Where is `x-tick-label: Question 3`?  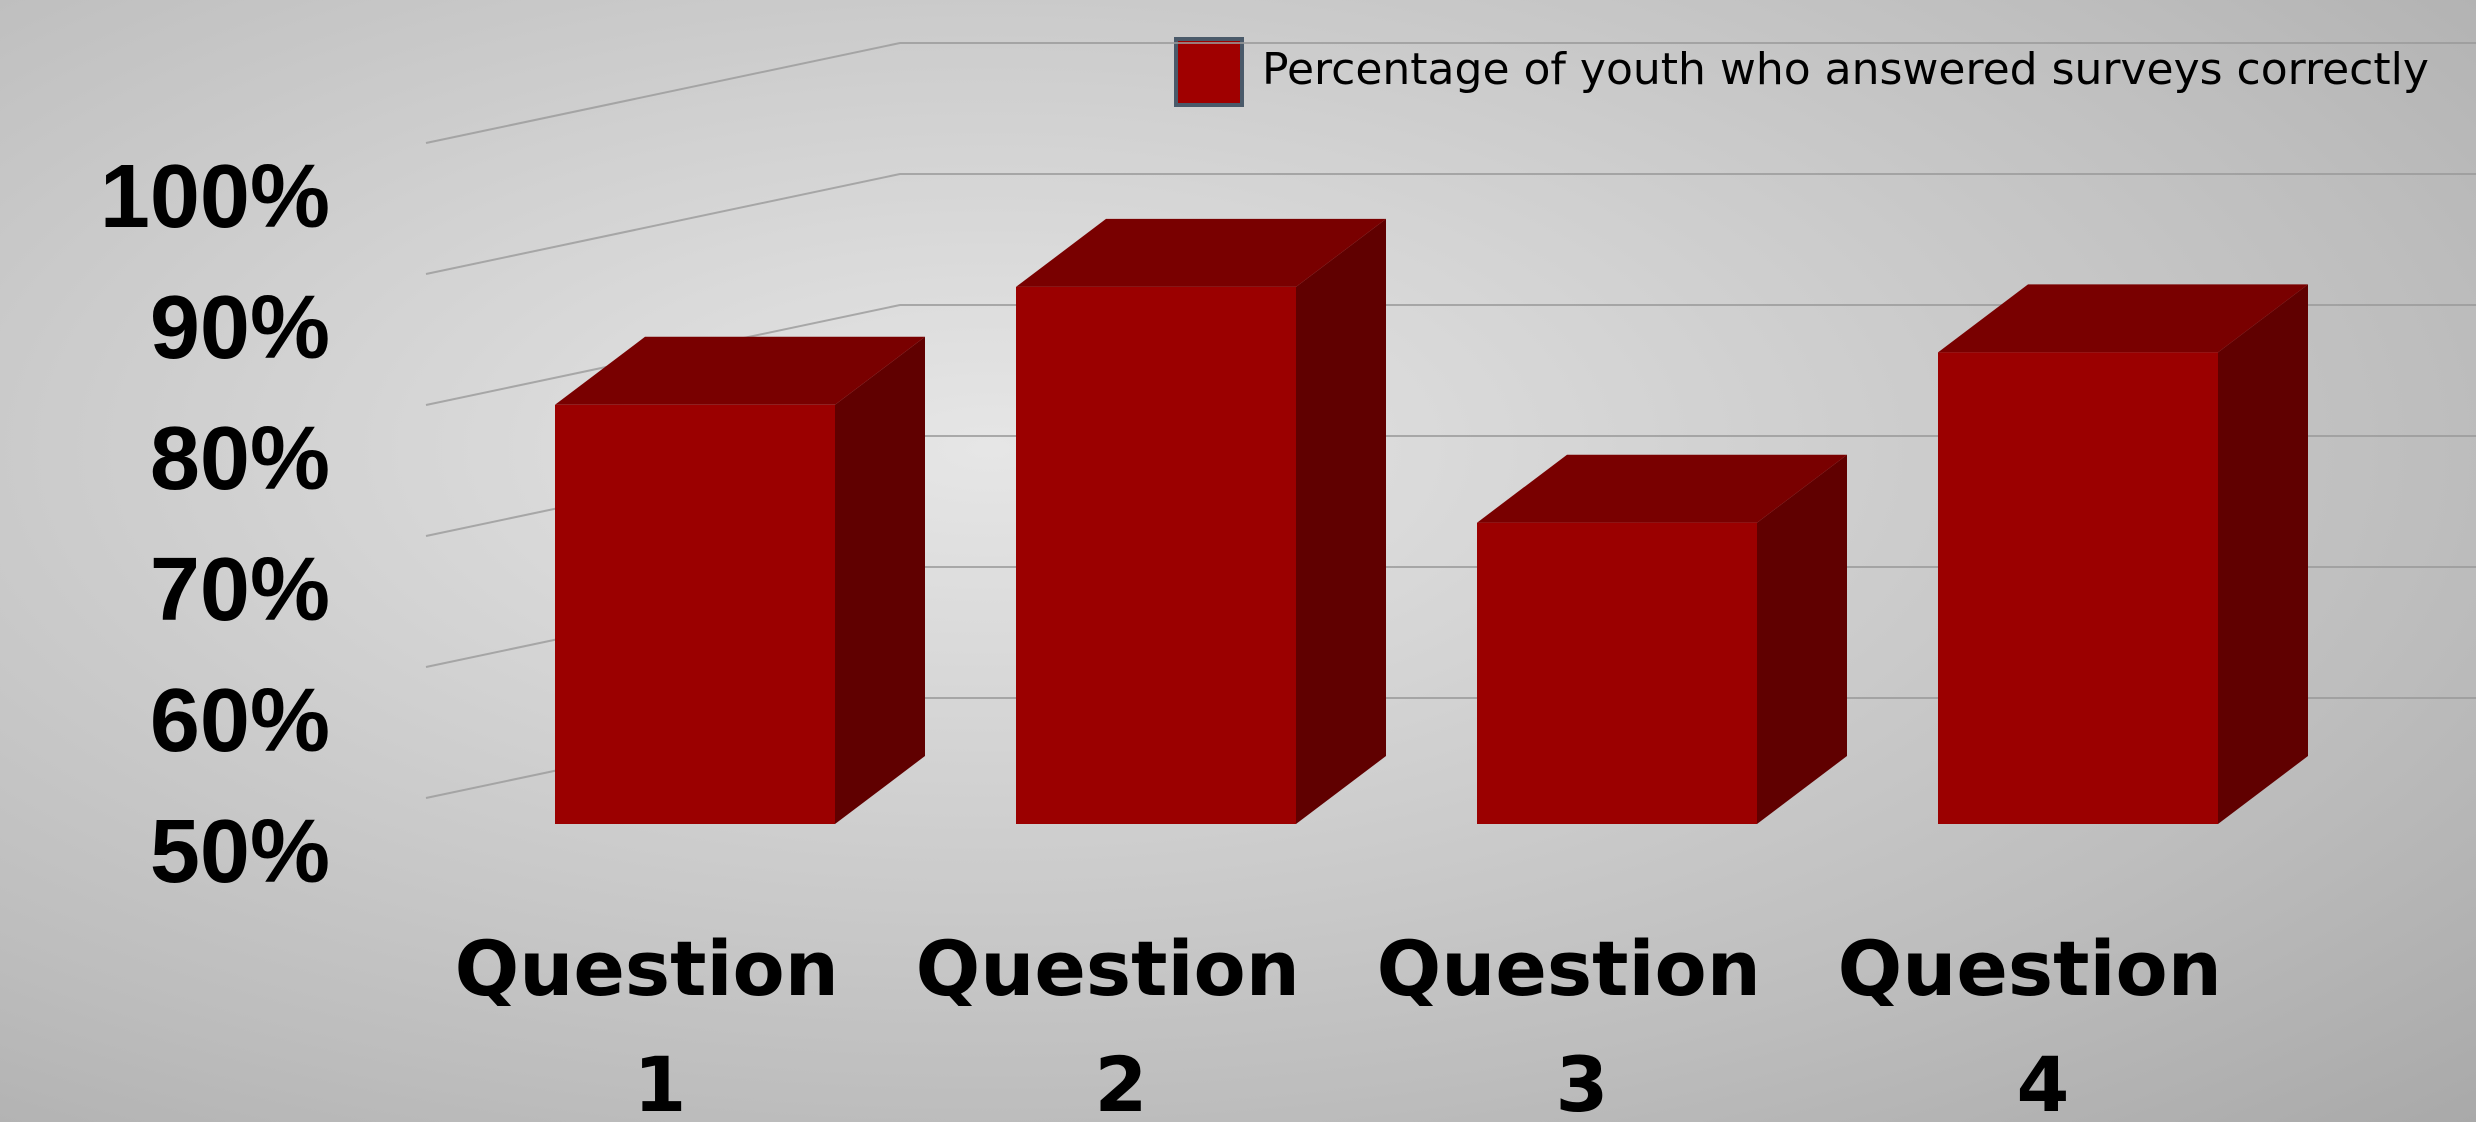 x-tick-label: Question 3 is located at coordinates (1582, 1023).